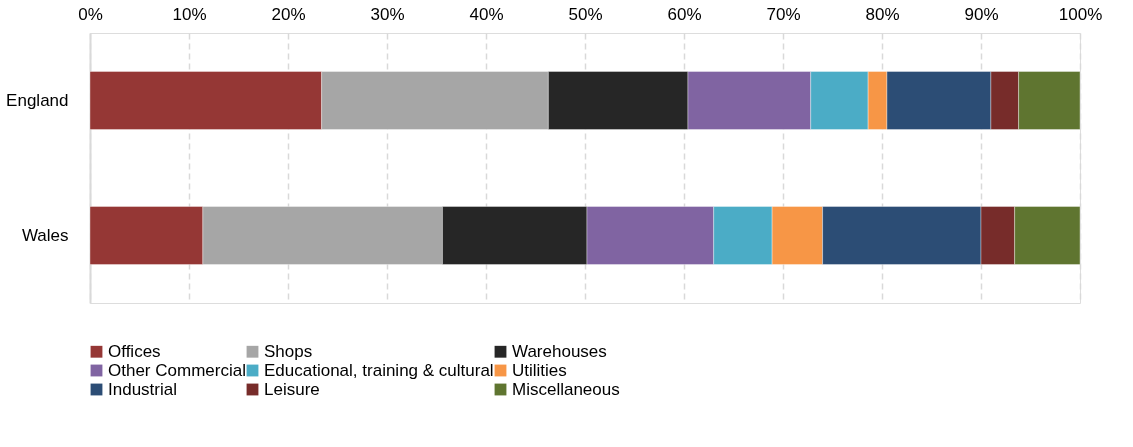  I want to click on x-tick-label: 50%, so click(585, 14).